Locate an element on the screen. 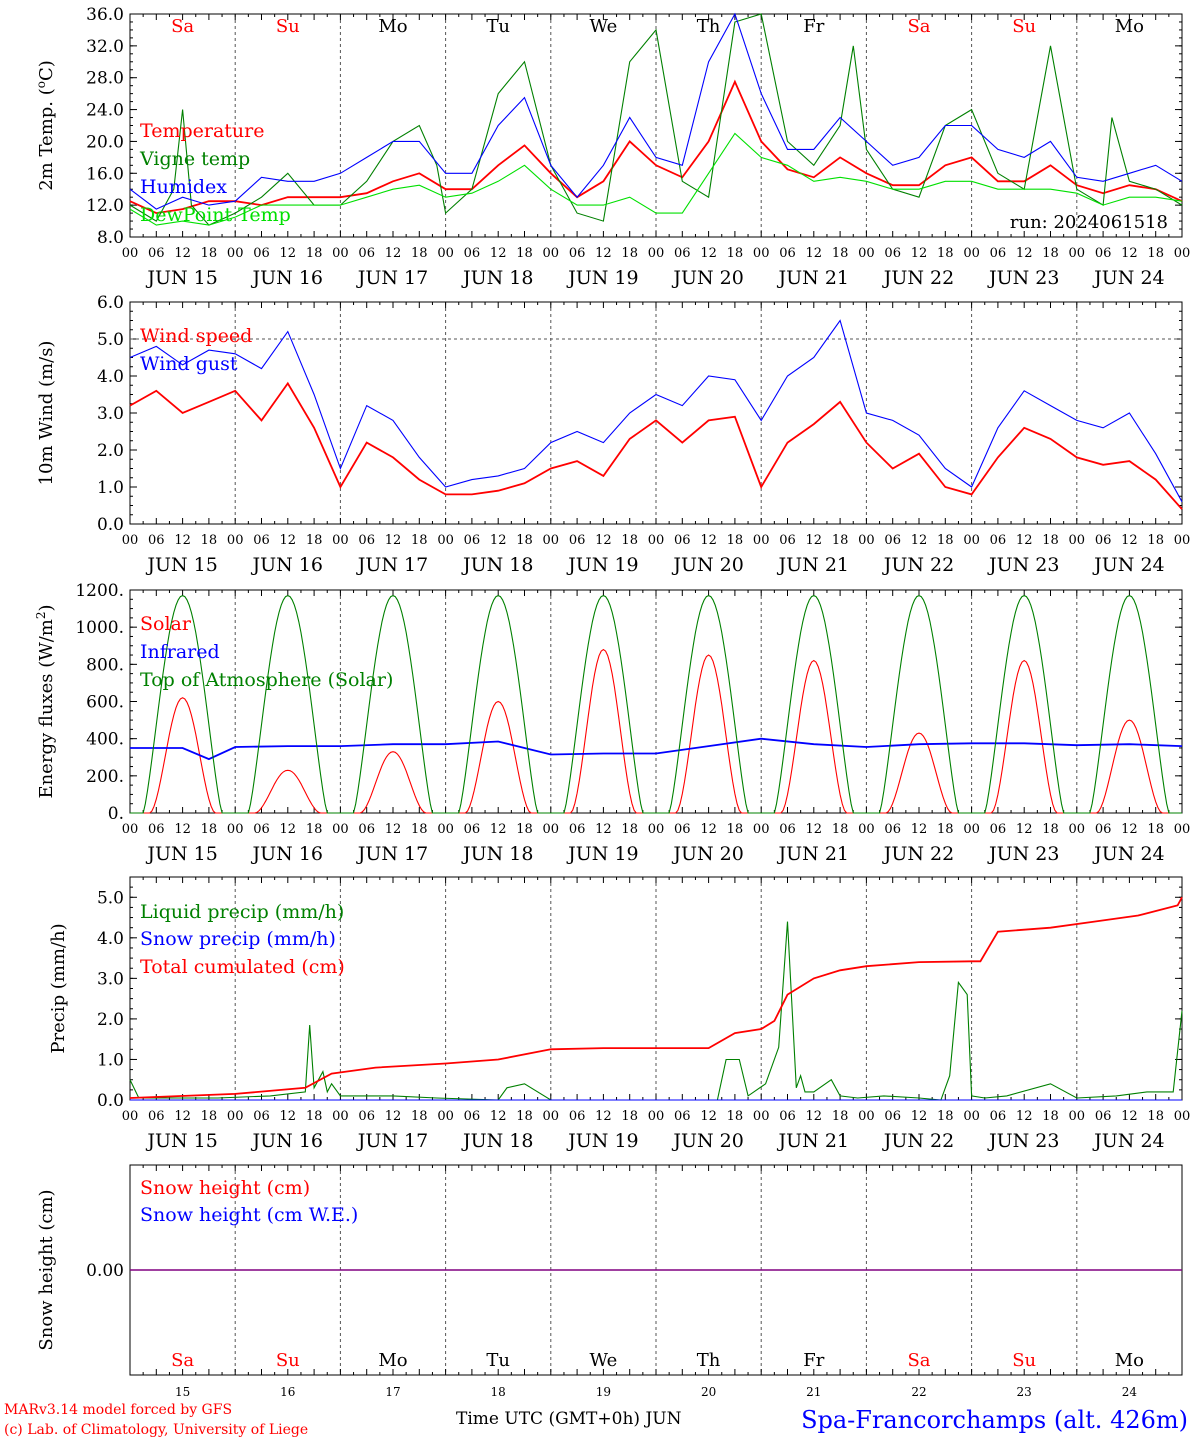 Image resolution: width=1194 pixels, height=1440 pixels. date-label: JUN 23 is located at coordinates (1023, 565).